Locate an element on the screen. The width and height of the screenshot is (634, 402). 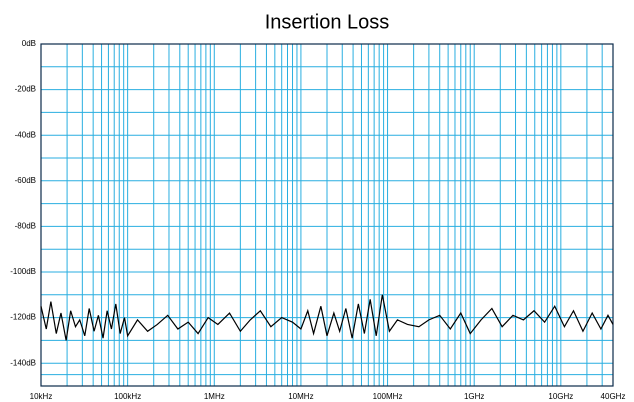
y-tick-label: -60dB is located at coordinates (25, 180).